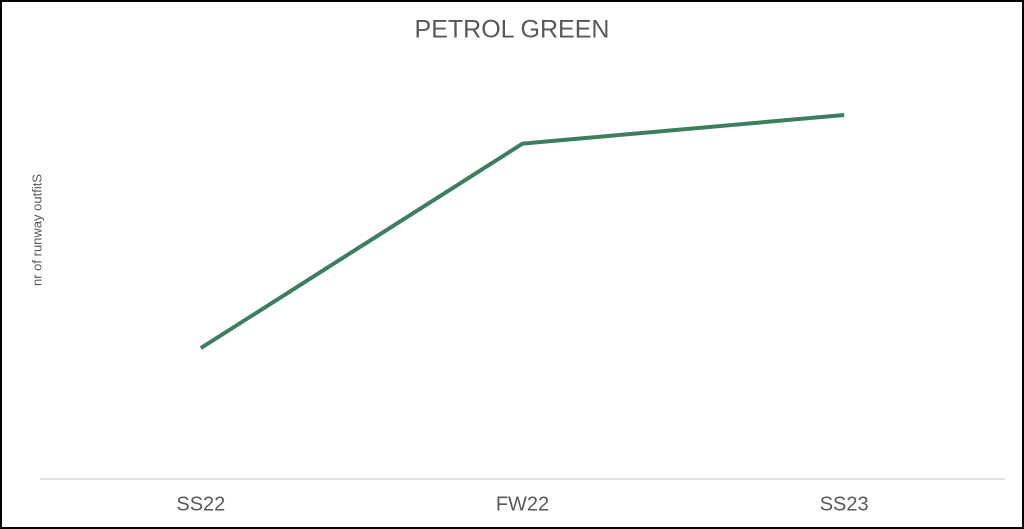 Image resolution: width=1024 pixels, height=529 pixels. Describe the element at coordinates (512, 30) in the screenshot. I see `chart-title: PETROL GREEN` at that location.